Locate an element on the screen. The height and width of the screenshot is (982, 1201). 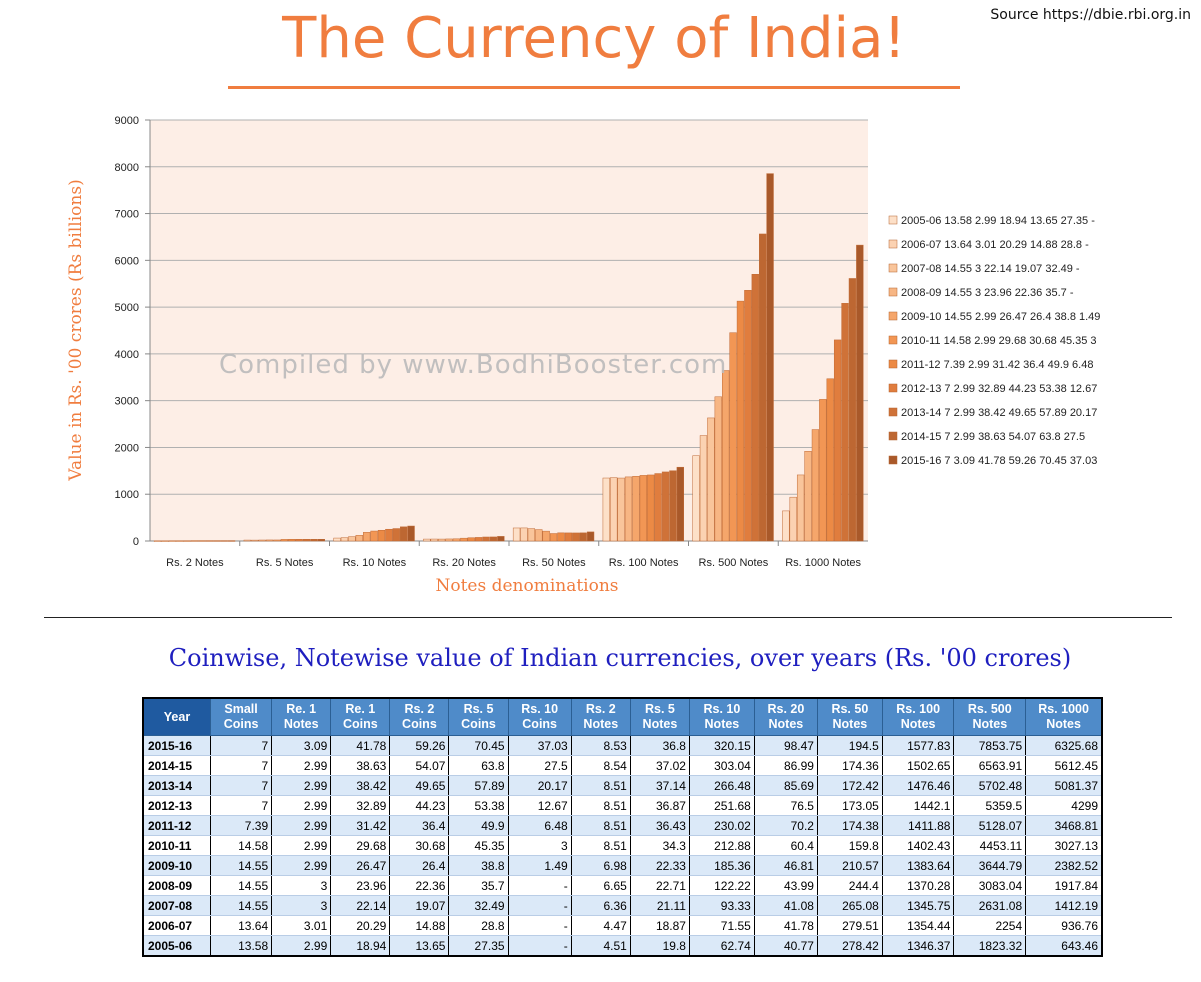
value-cell: 4.51 is located at coordinates (600, 946).